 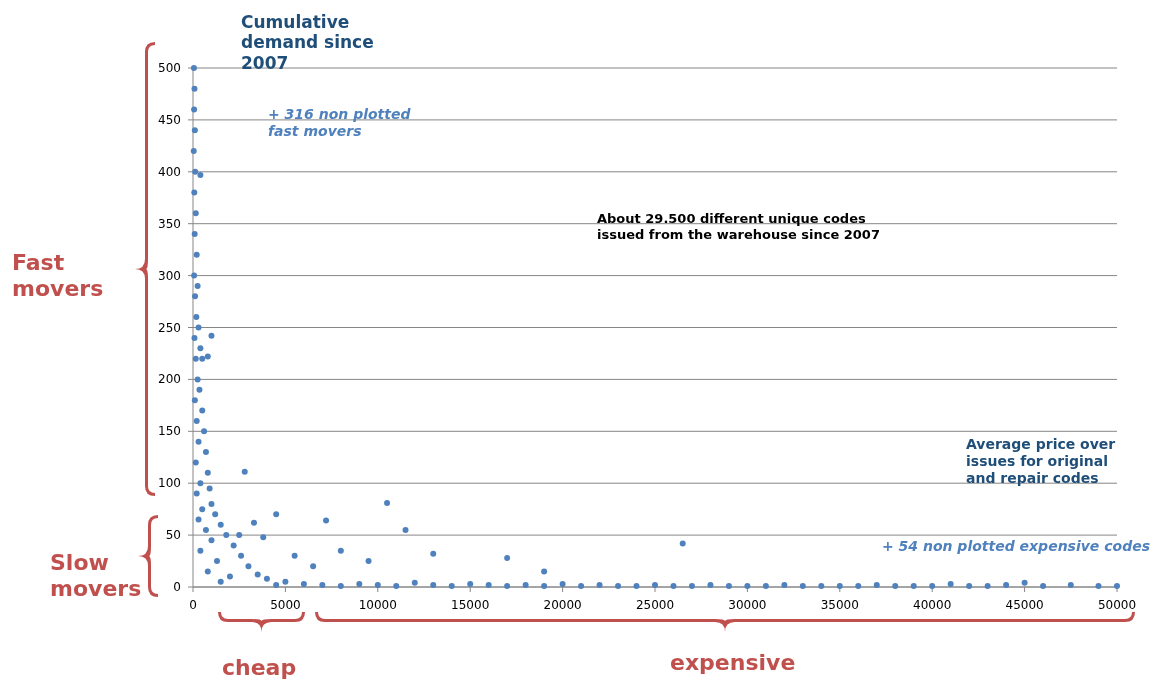 What do you see at coordinates (747, 605) in the screenshot?
I see `x-tick-label: 30000` at bounding box center [747, 605].